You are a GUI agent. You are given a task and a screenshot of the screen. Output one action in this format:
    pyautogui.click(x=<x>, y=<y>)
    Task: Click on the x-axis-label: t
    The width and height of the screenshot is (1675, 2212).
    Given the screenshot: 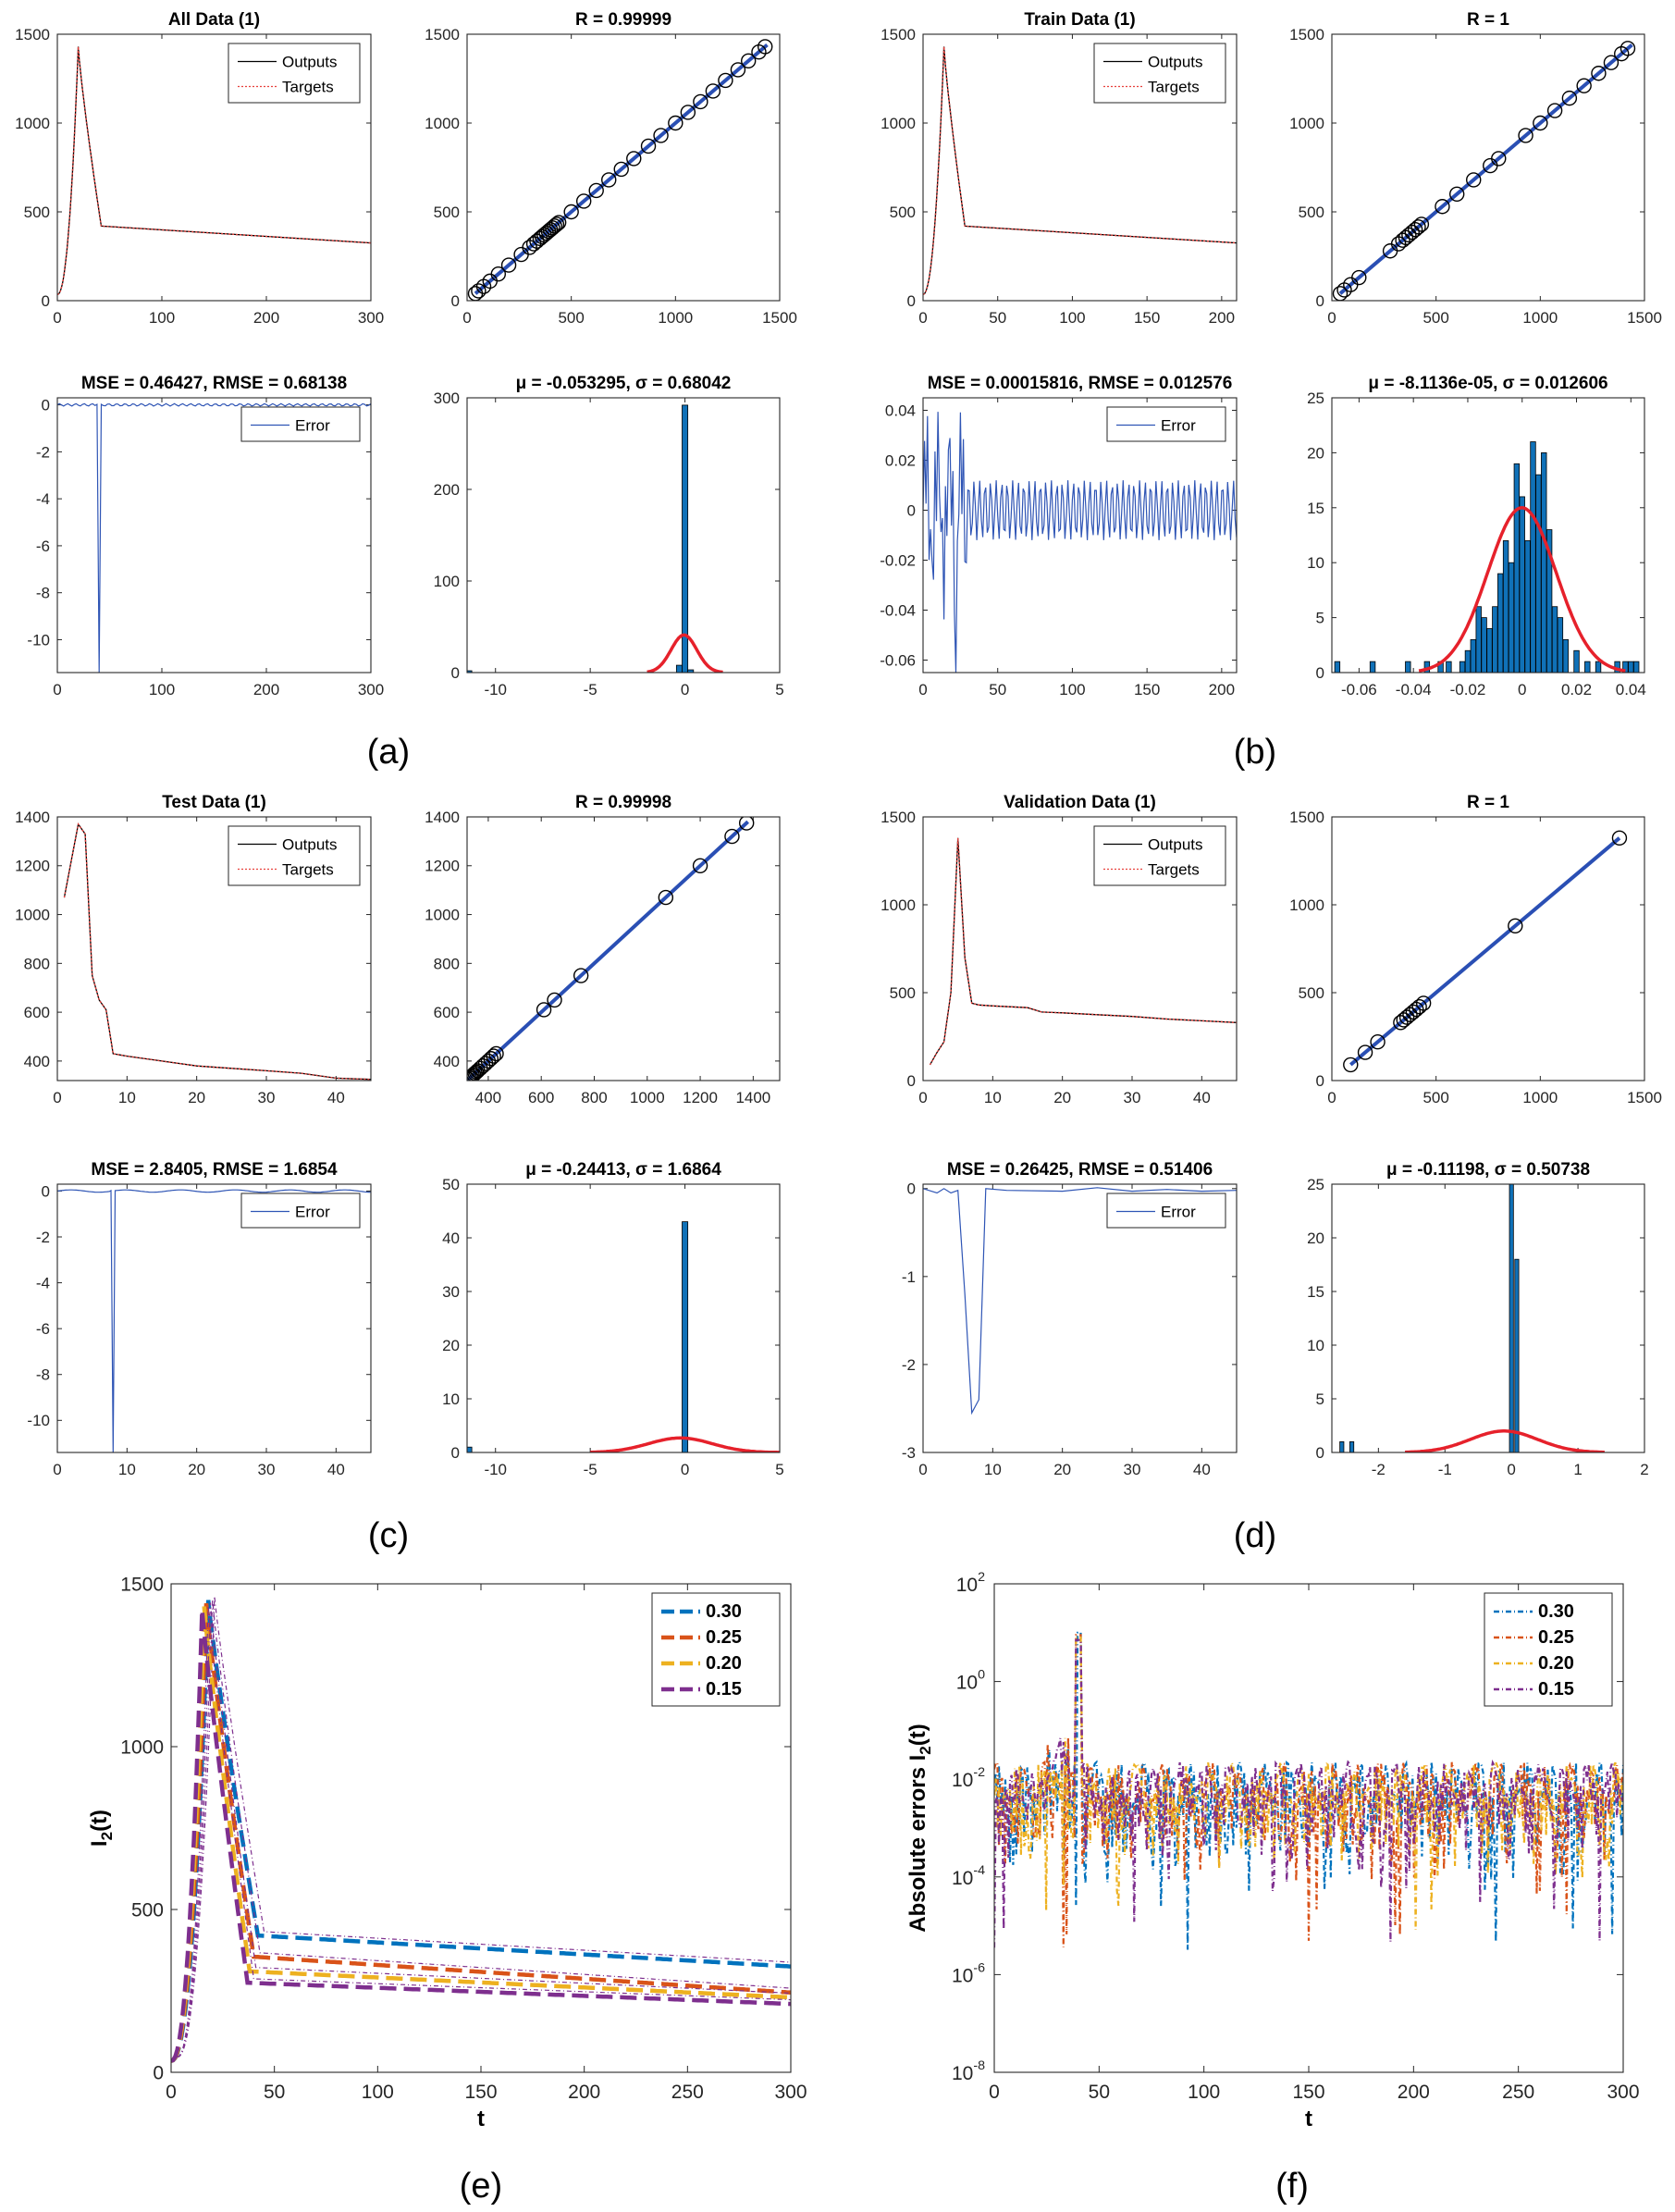 What is the action you would take?
    pyautogui.click(x=1309, y=2120)
    